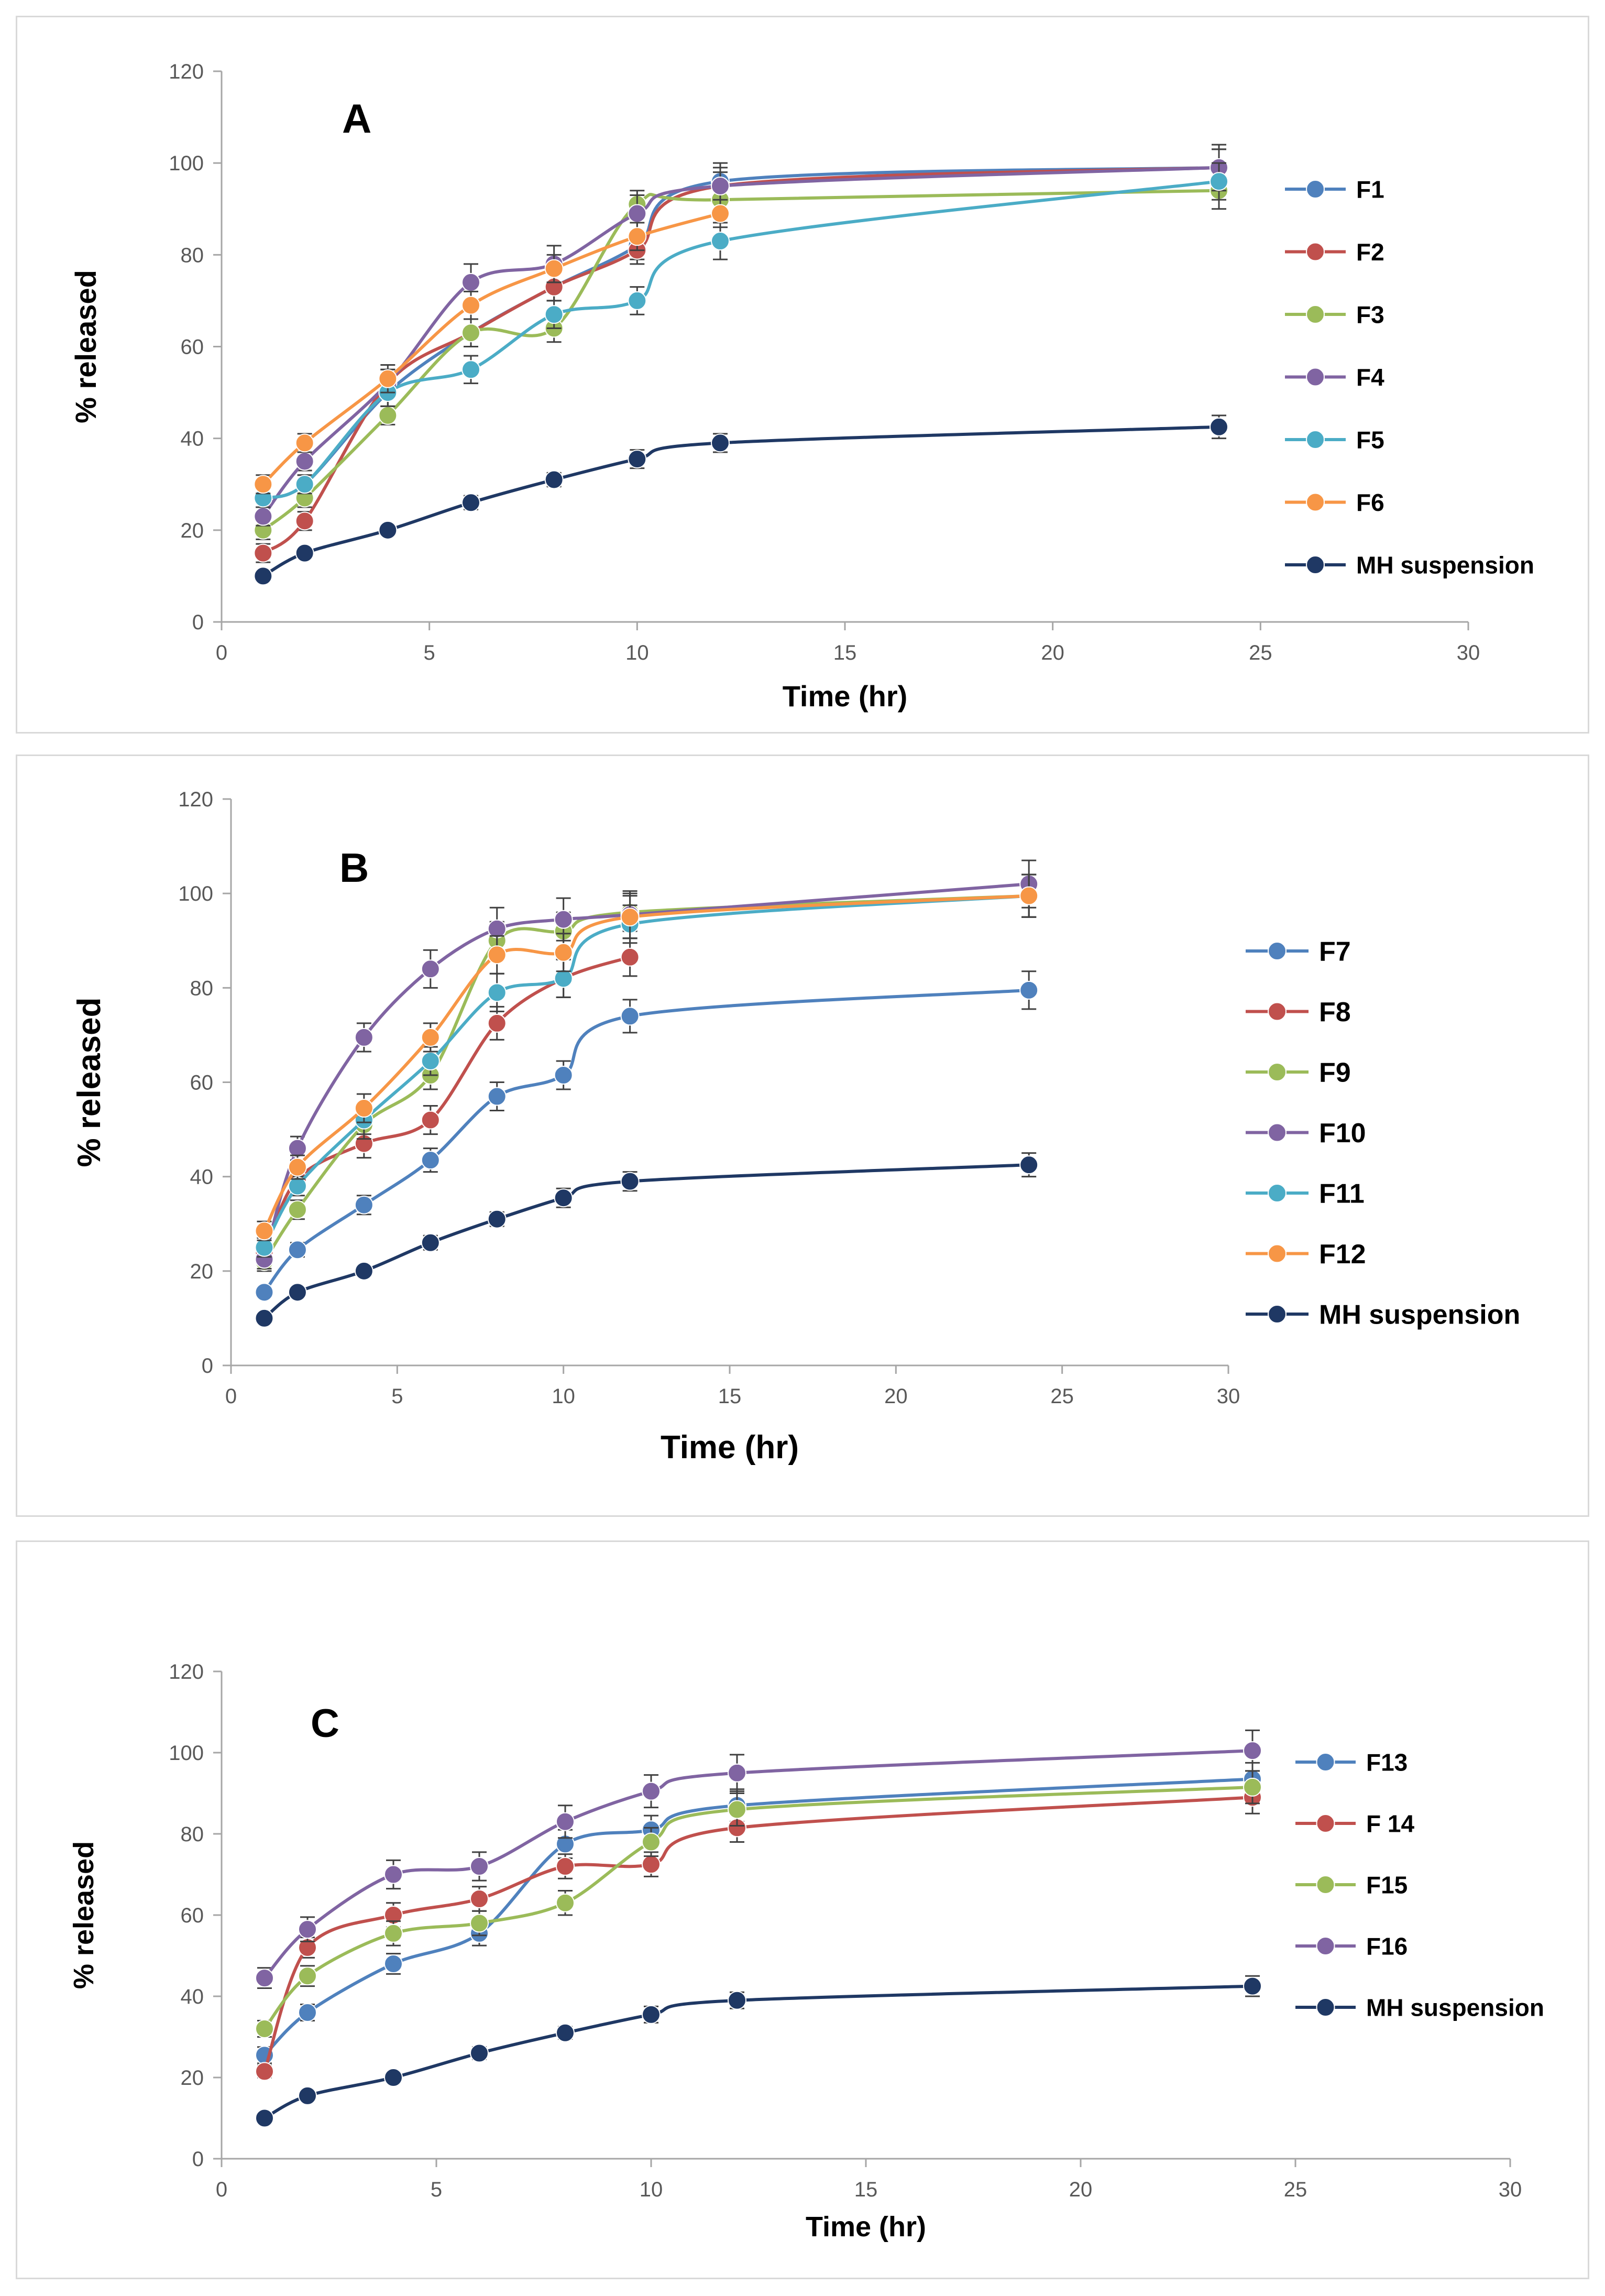  Describe the element at coordinates (198, 623) in the screenshot. I see `y-tick-label: 0` at that location.